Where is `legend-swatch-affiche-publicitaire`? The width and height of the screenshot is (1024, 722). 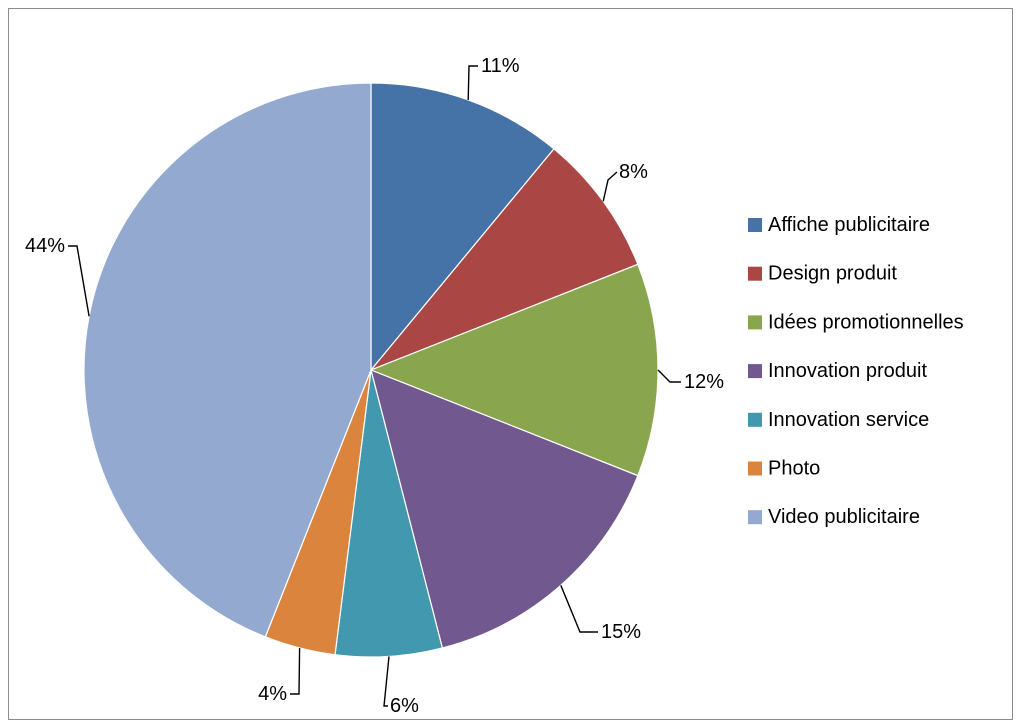
legend-swatch-affiche-publicitaire is located at coordinates (755, 225).